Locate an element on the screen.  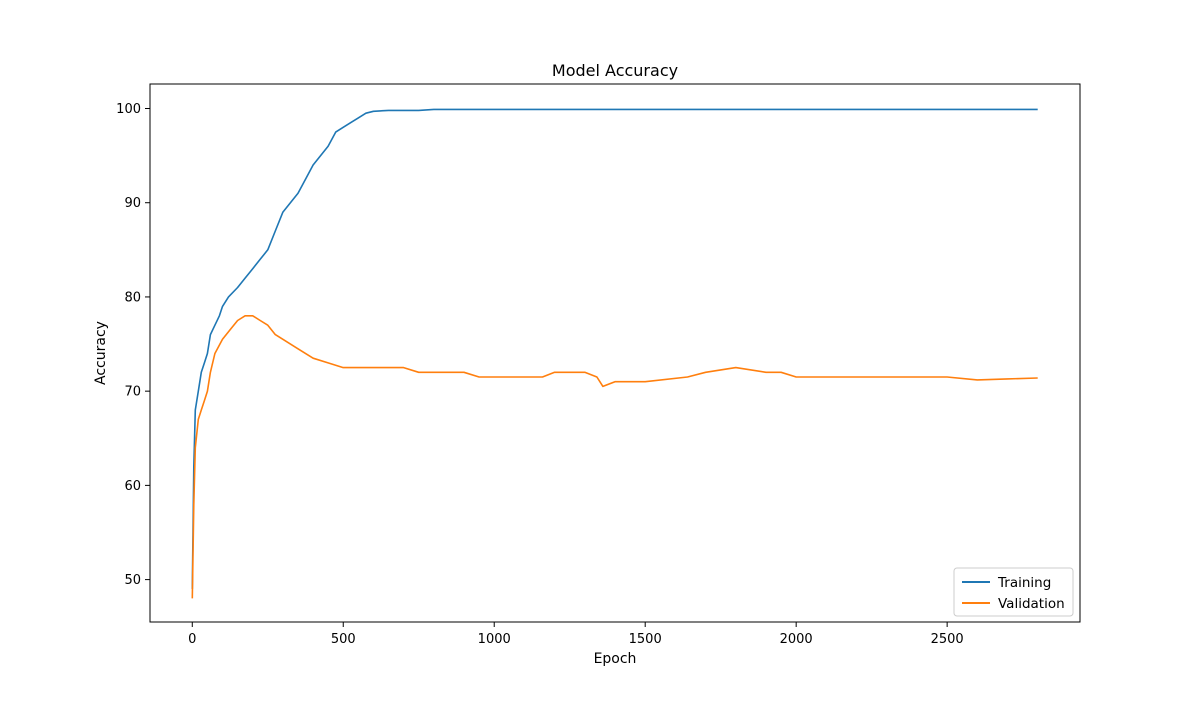
x-tick-label: 1500 is located at coordinates (645, 639).